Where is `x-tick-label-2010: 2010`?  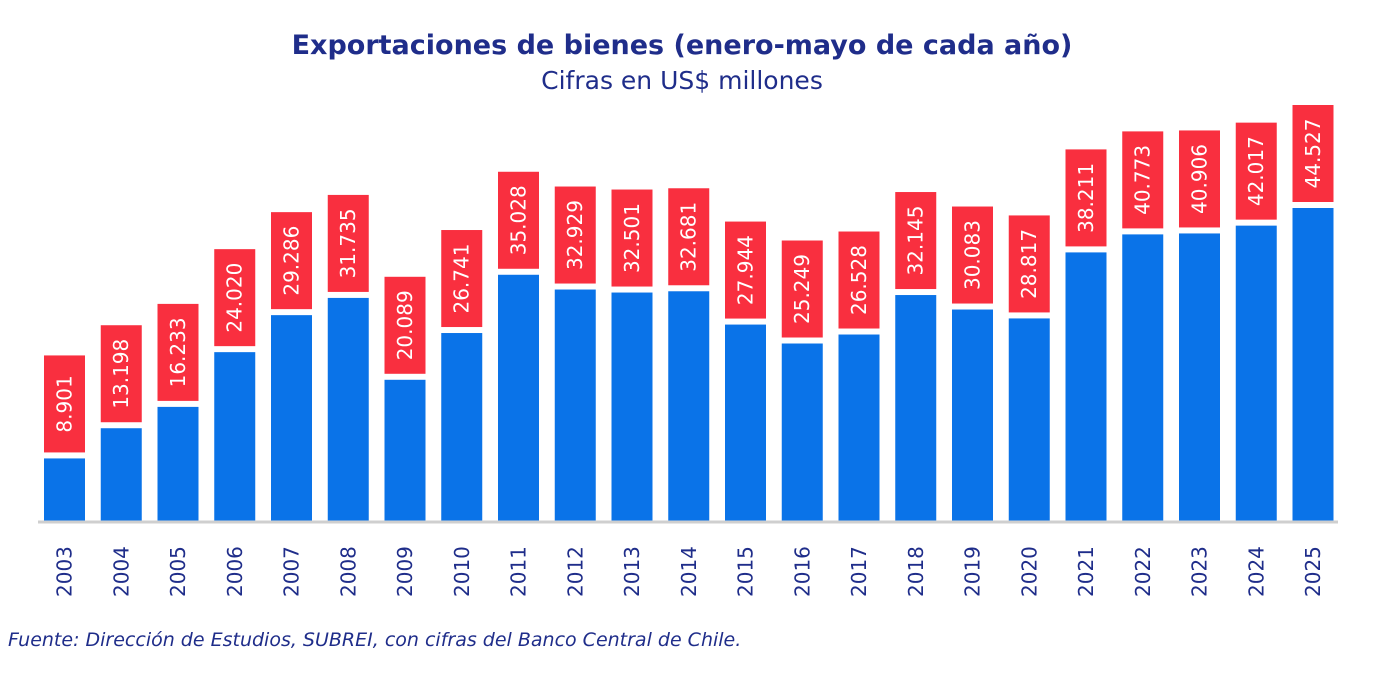
x-tick-label-2010: 2010 is located at coordinates (462, 571).